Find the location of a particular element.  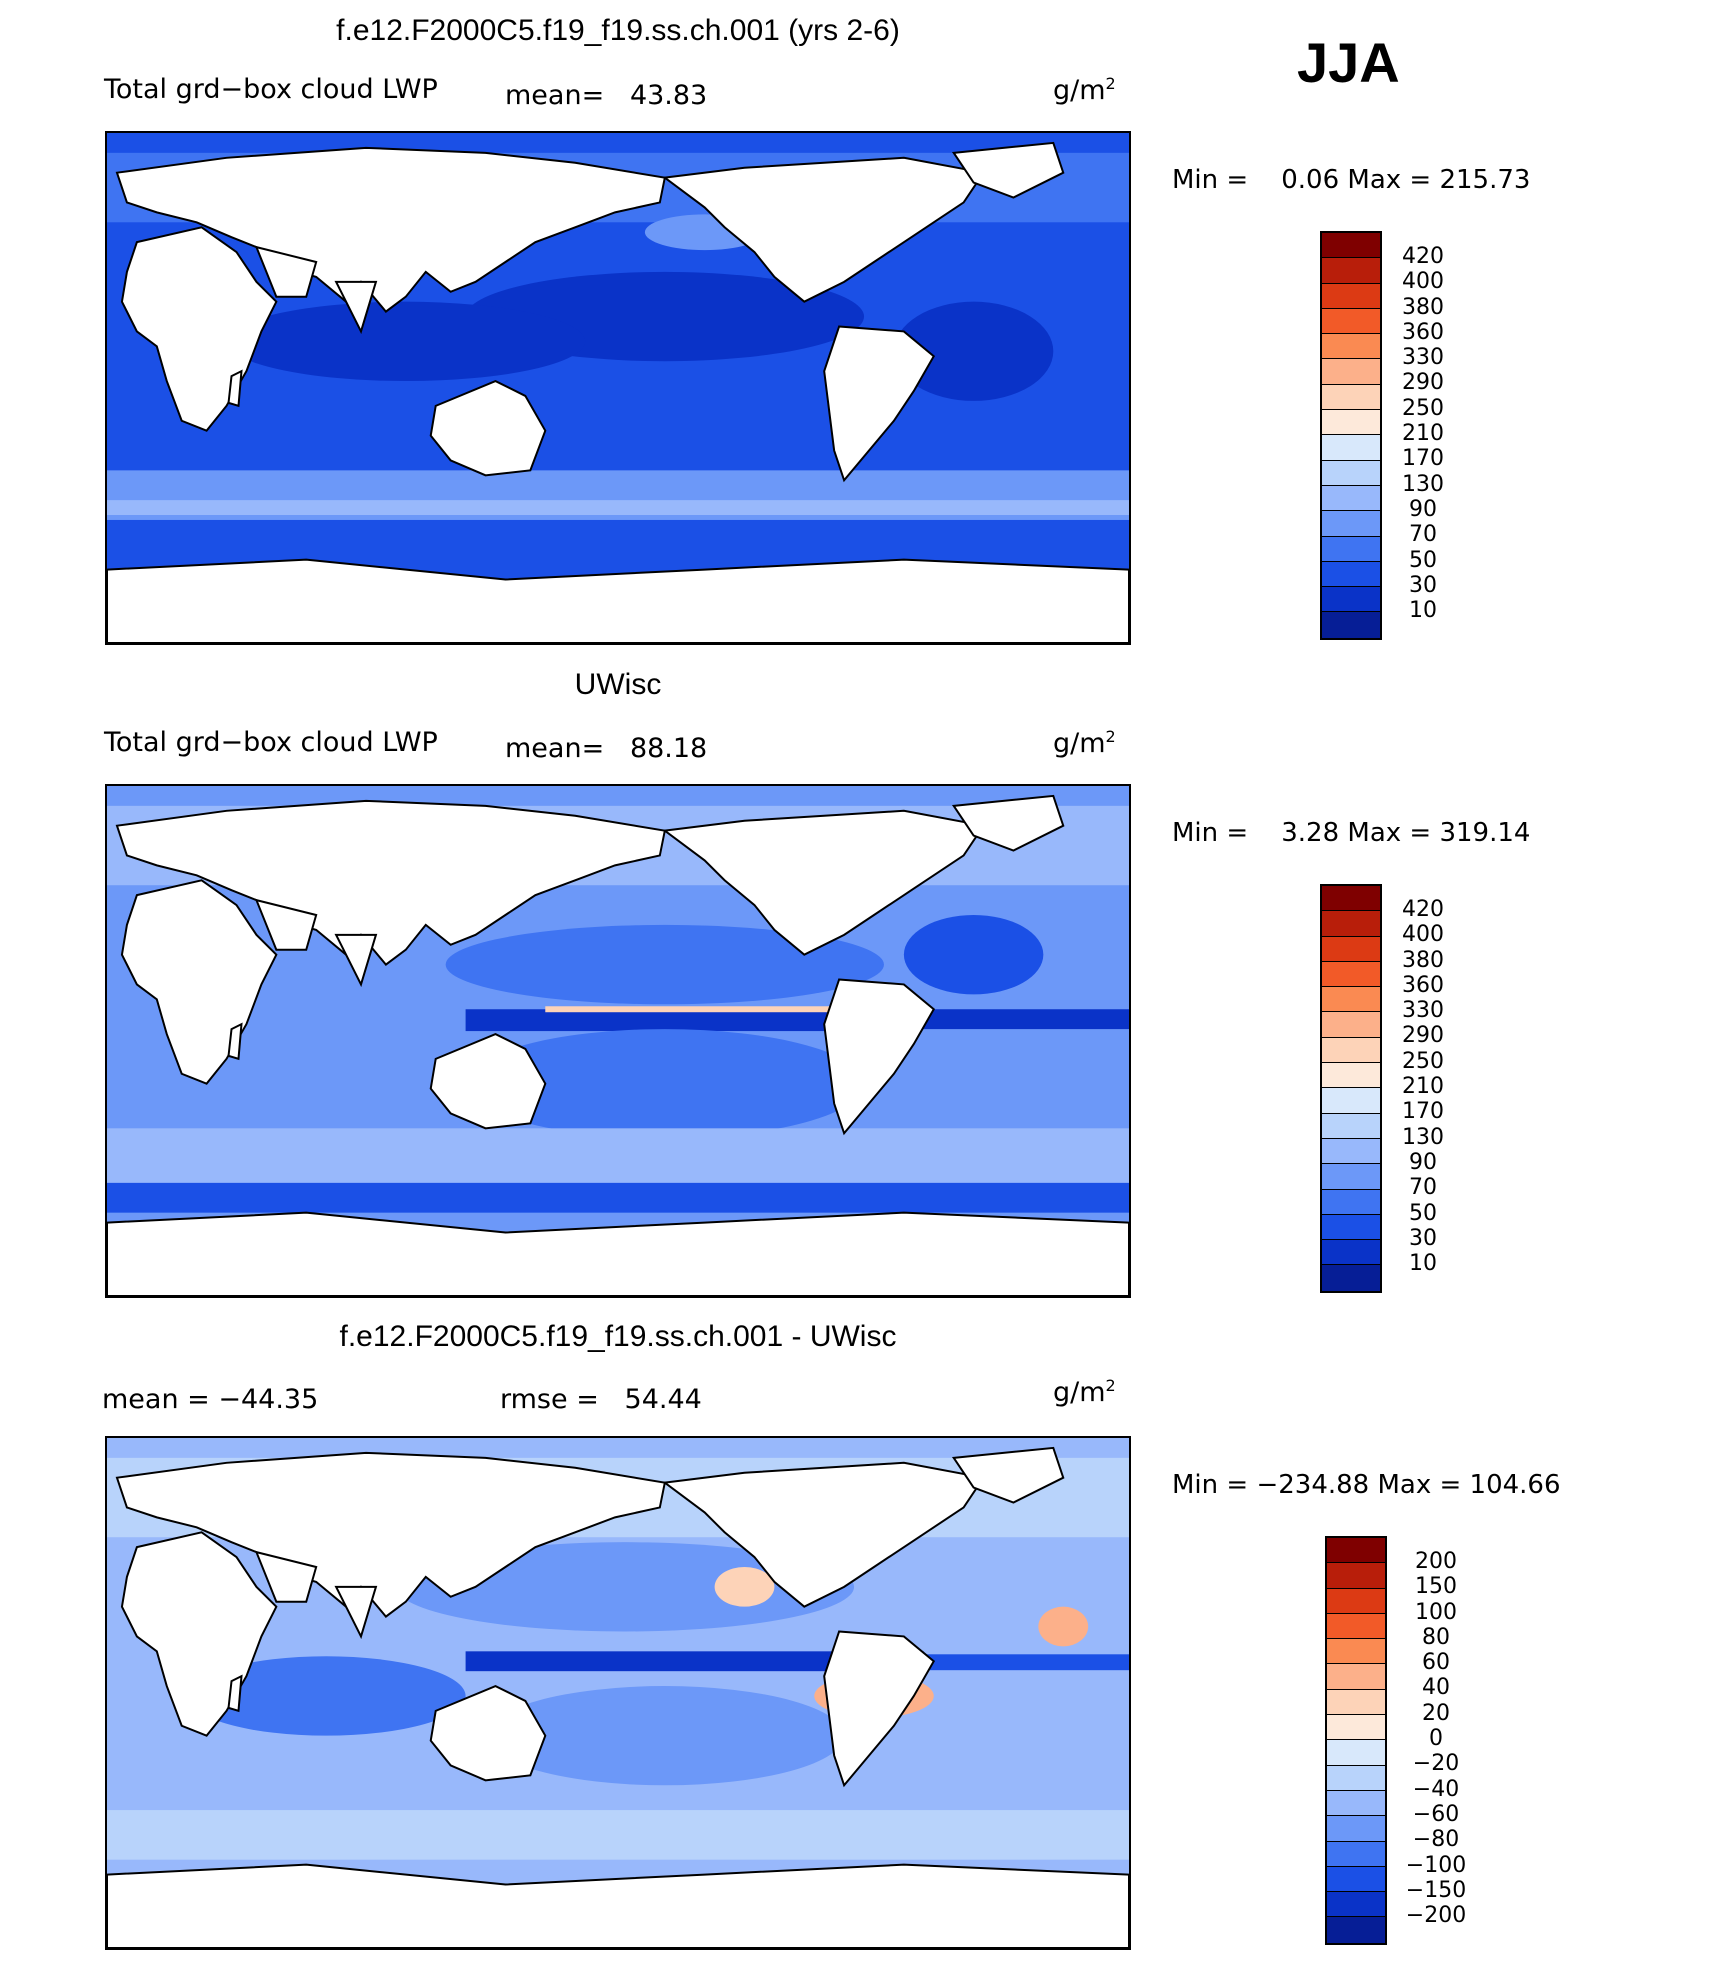

colorbar-tick-label: 250 is located at coordinates (1423, 1061).